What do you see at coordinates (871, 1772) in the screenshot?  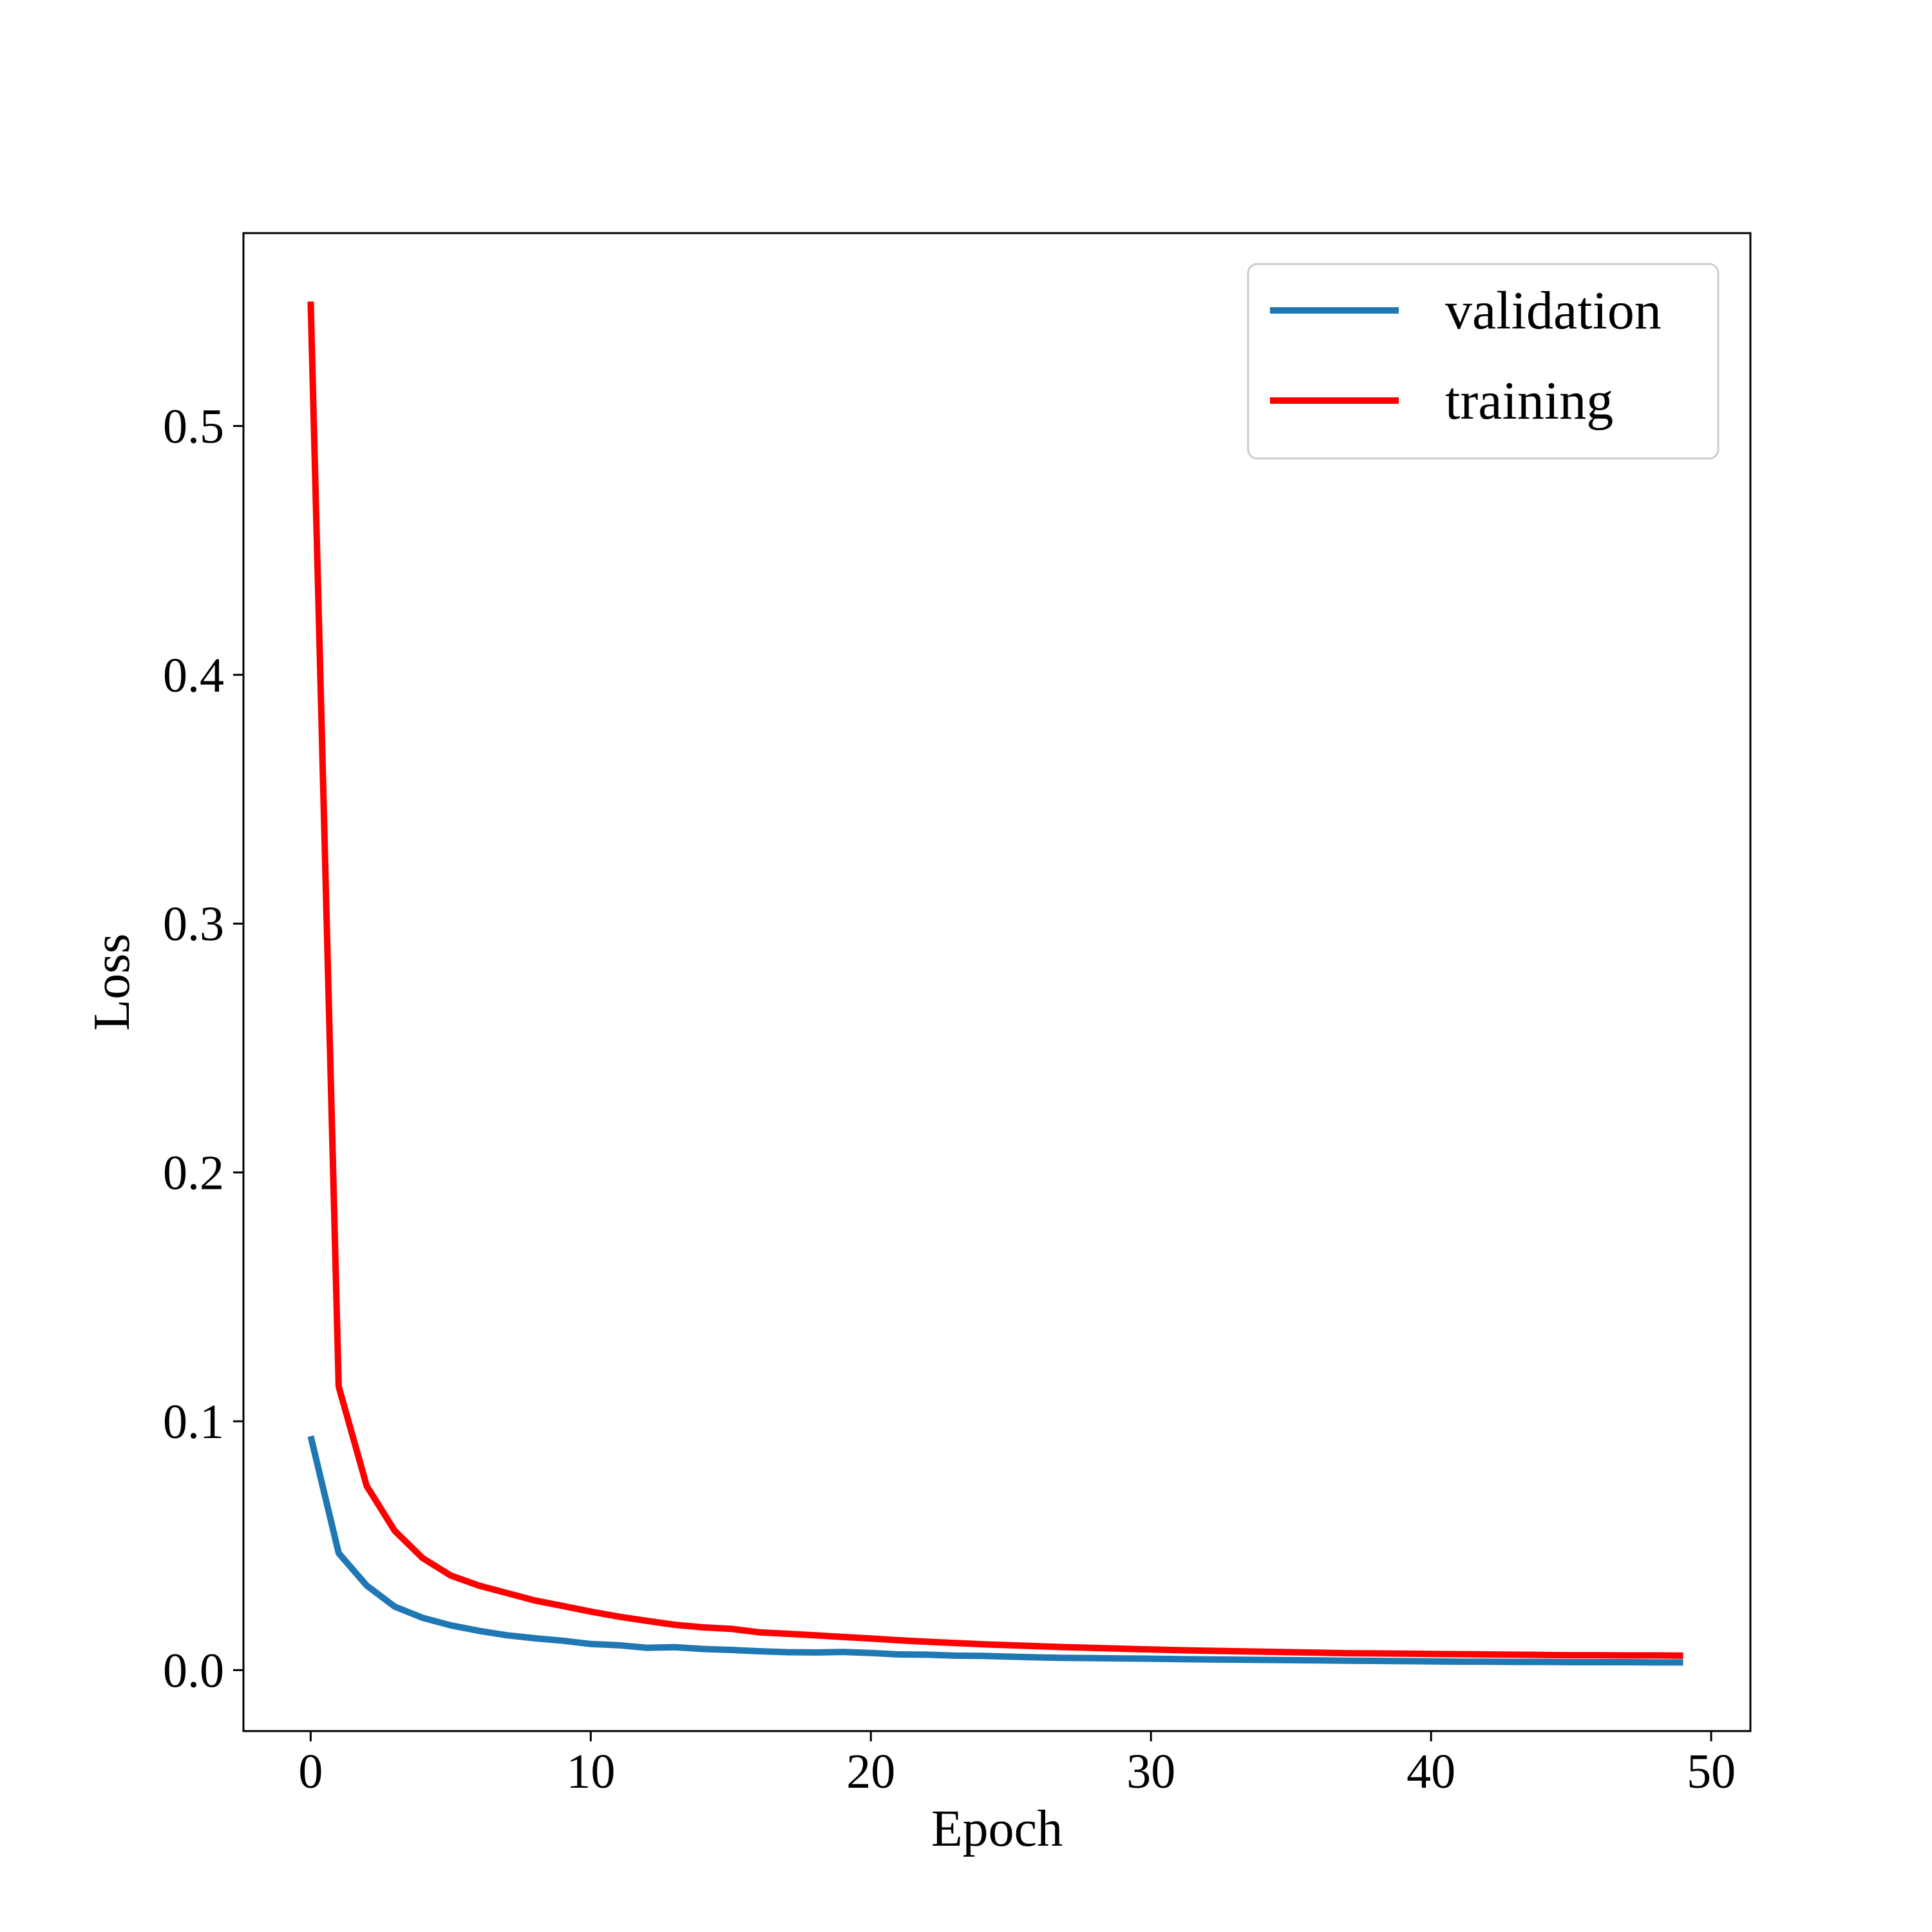 I see `x-tick-label: 20` at bounding box center [871, 1772].